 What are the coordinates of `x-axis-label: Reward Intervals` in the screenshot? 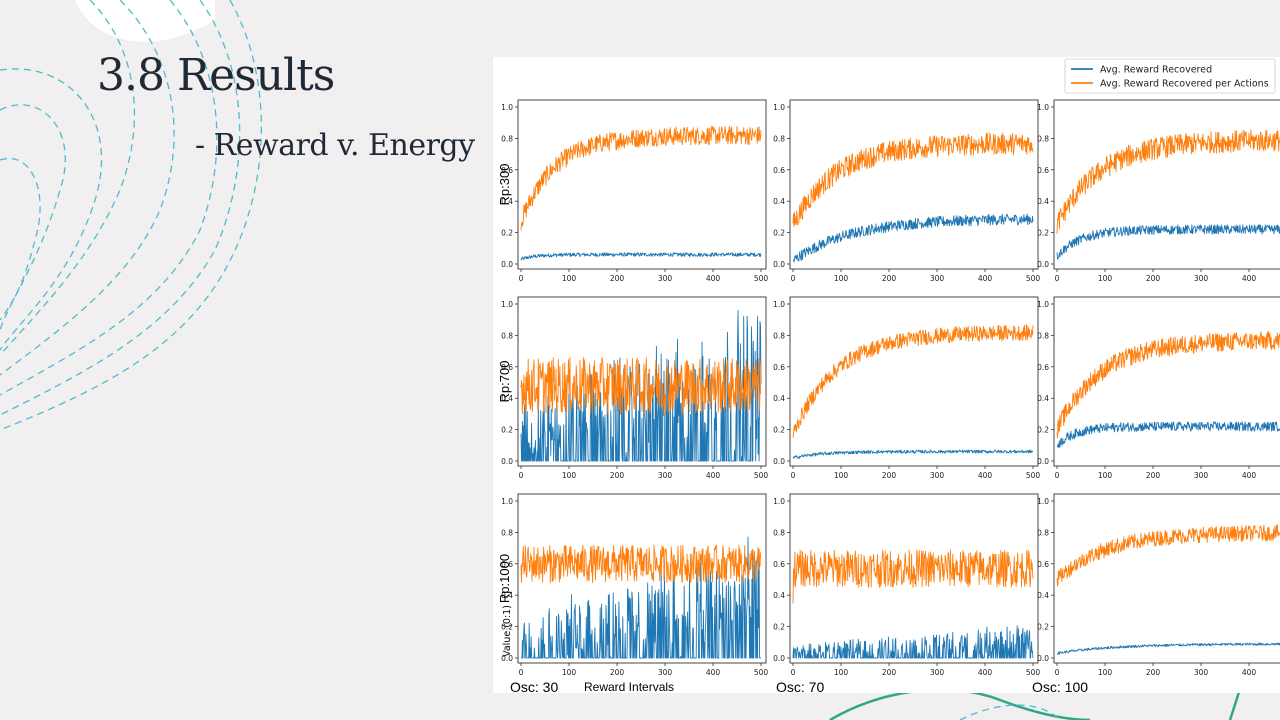 It's located at (629, 686).